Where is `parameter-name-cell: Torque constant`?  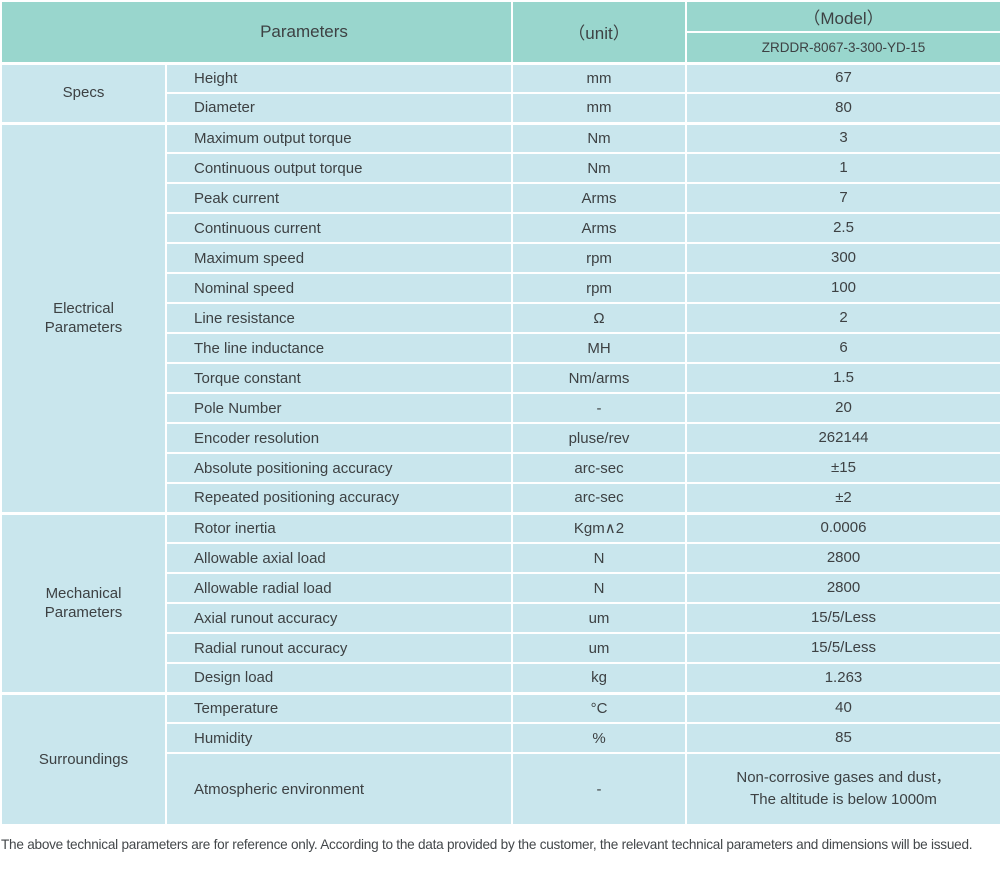 parameter-name-cell: Torque constant is located at coordinates (339, 378).